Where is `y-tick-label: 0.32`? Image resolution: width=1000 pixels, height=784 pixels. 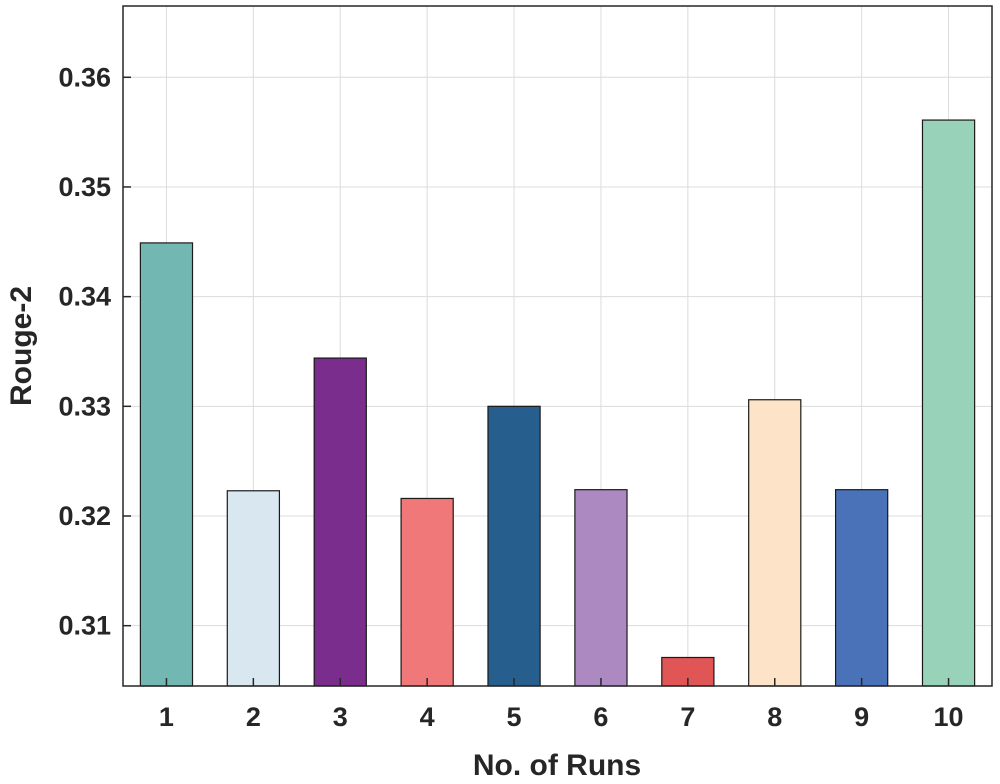
y-tick-label: 0.32 is located at coordinates (84, 516).